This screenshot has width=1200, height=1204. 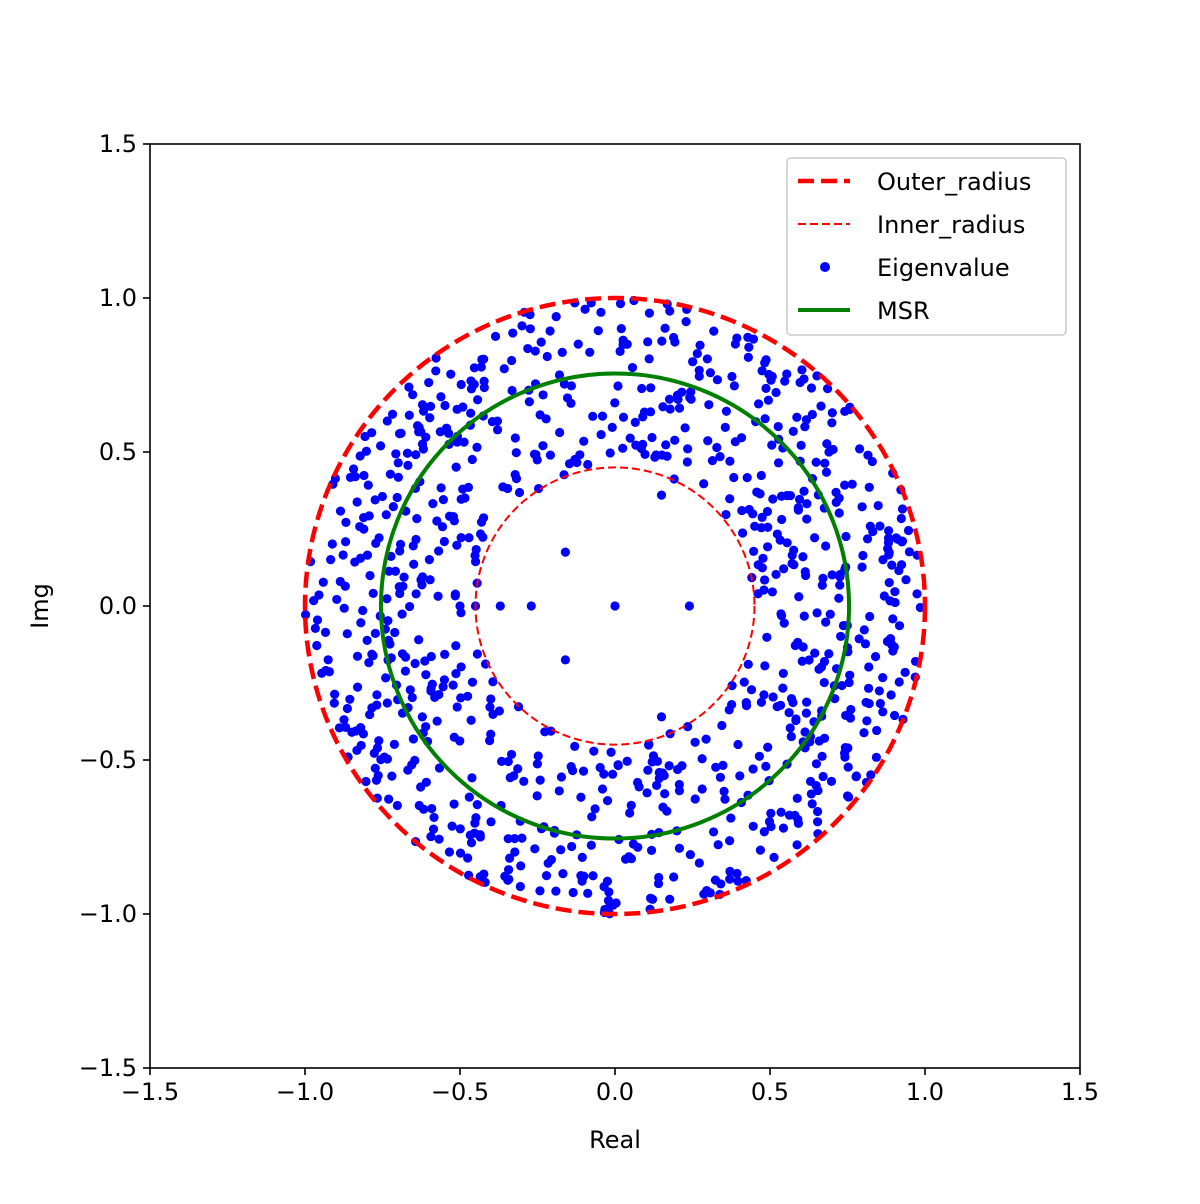 What do you see at coordinates (108, 914) in the screenshot?
I see `y-tick-label: −1.0` at bounding box center [108, 914].